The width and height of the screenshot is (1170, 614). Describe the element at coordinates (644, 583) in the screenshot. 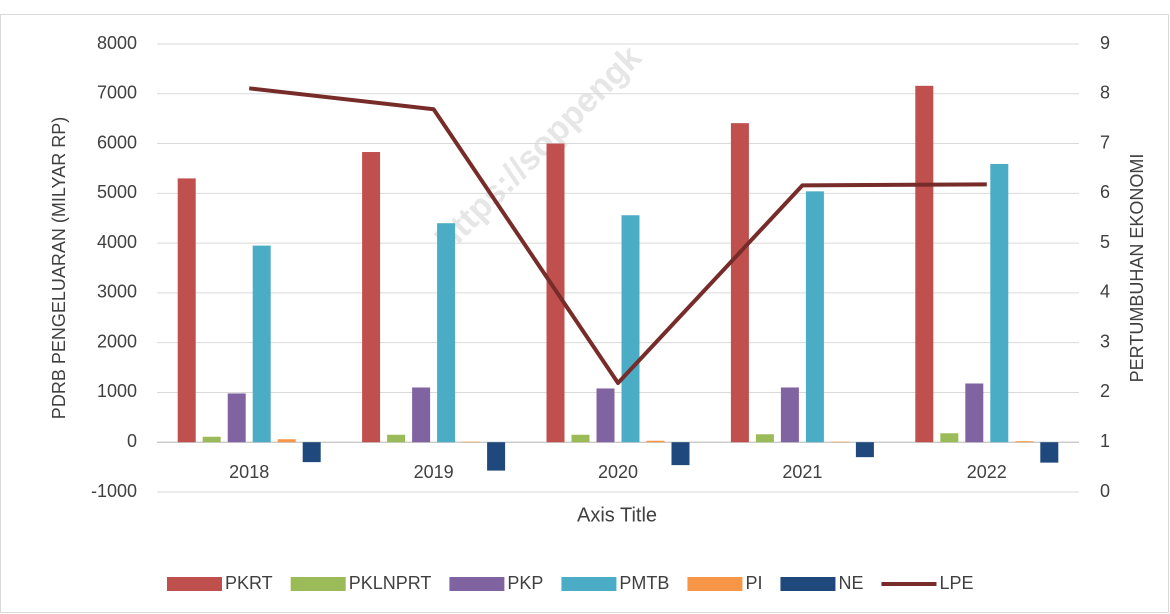

I see `legend-label: PMTB` at that location.